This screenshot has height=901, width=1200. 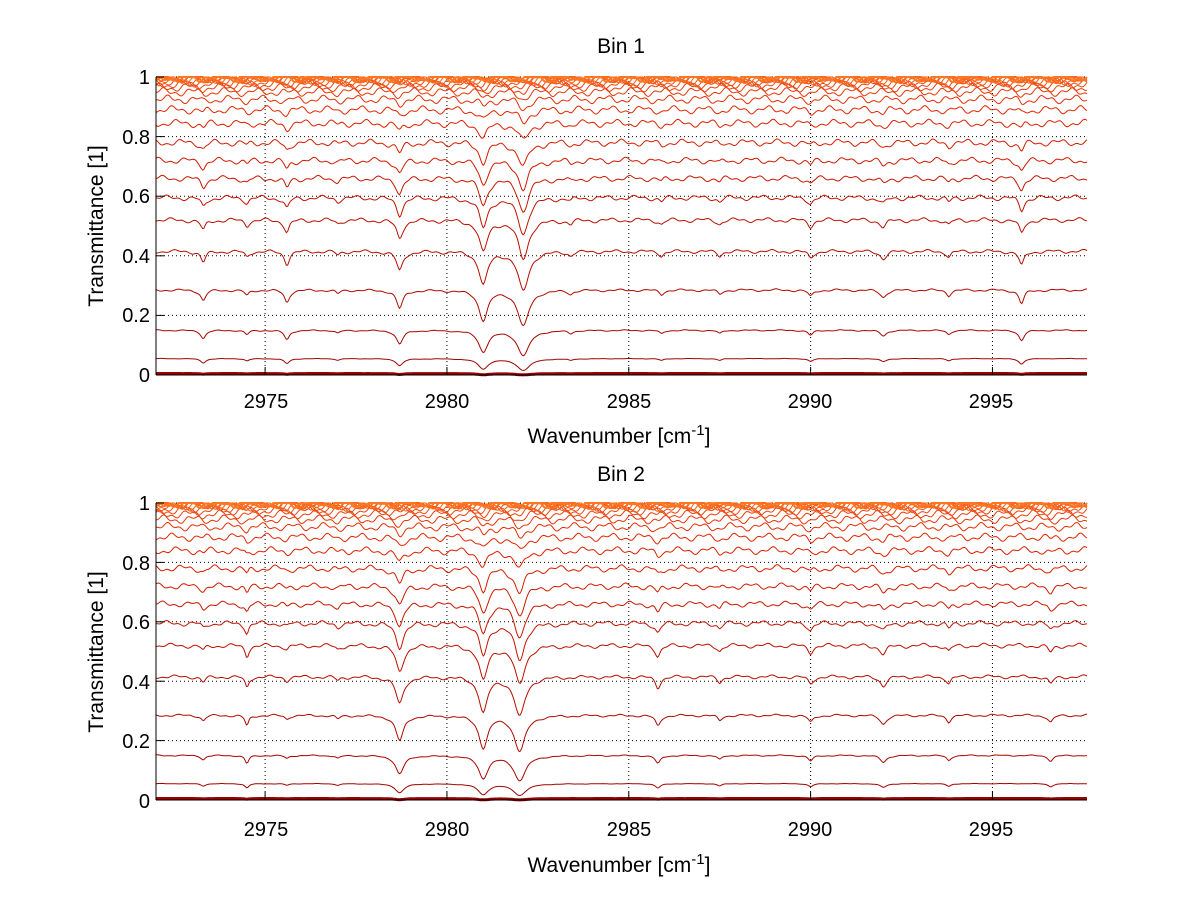 I want to click on chart-title: Bin 2, so click(x=621, y=474).